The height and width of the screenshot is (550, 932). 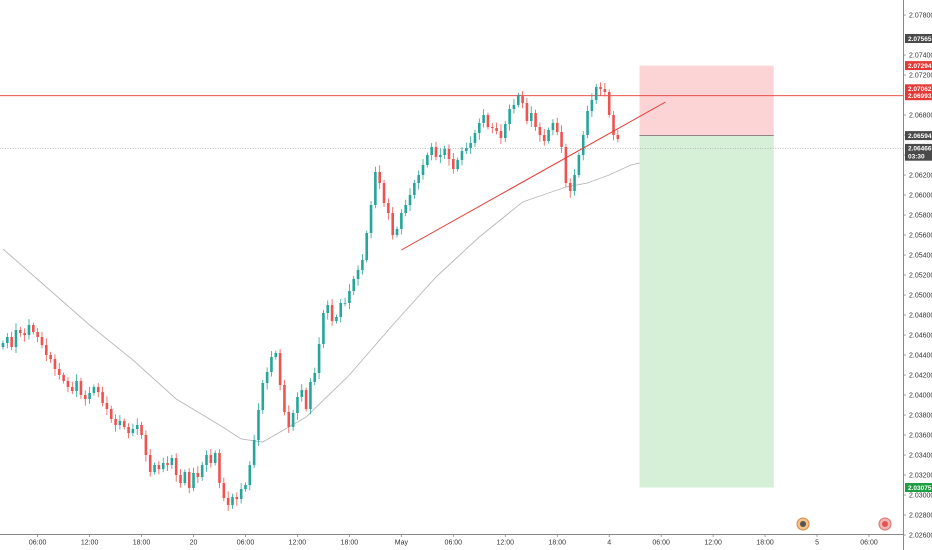 What do you see at coordinates (706, 100) in the screenshot?
I see `stop-loss-zone` at bounding box center [706, 100].